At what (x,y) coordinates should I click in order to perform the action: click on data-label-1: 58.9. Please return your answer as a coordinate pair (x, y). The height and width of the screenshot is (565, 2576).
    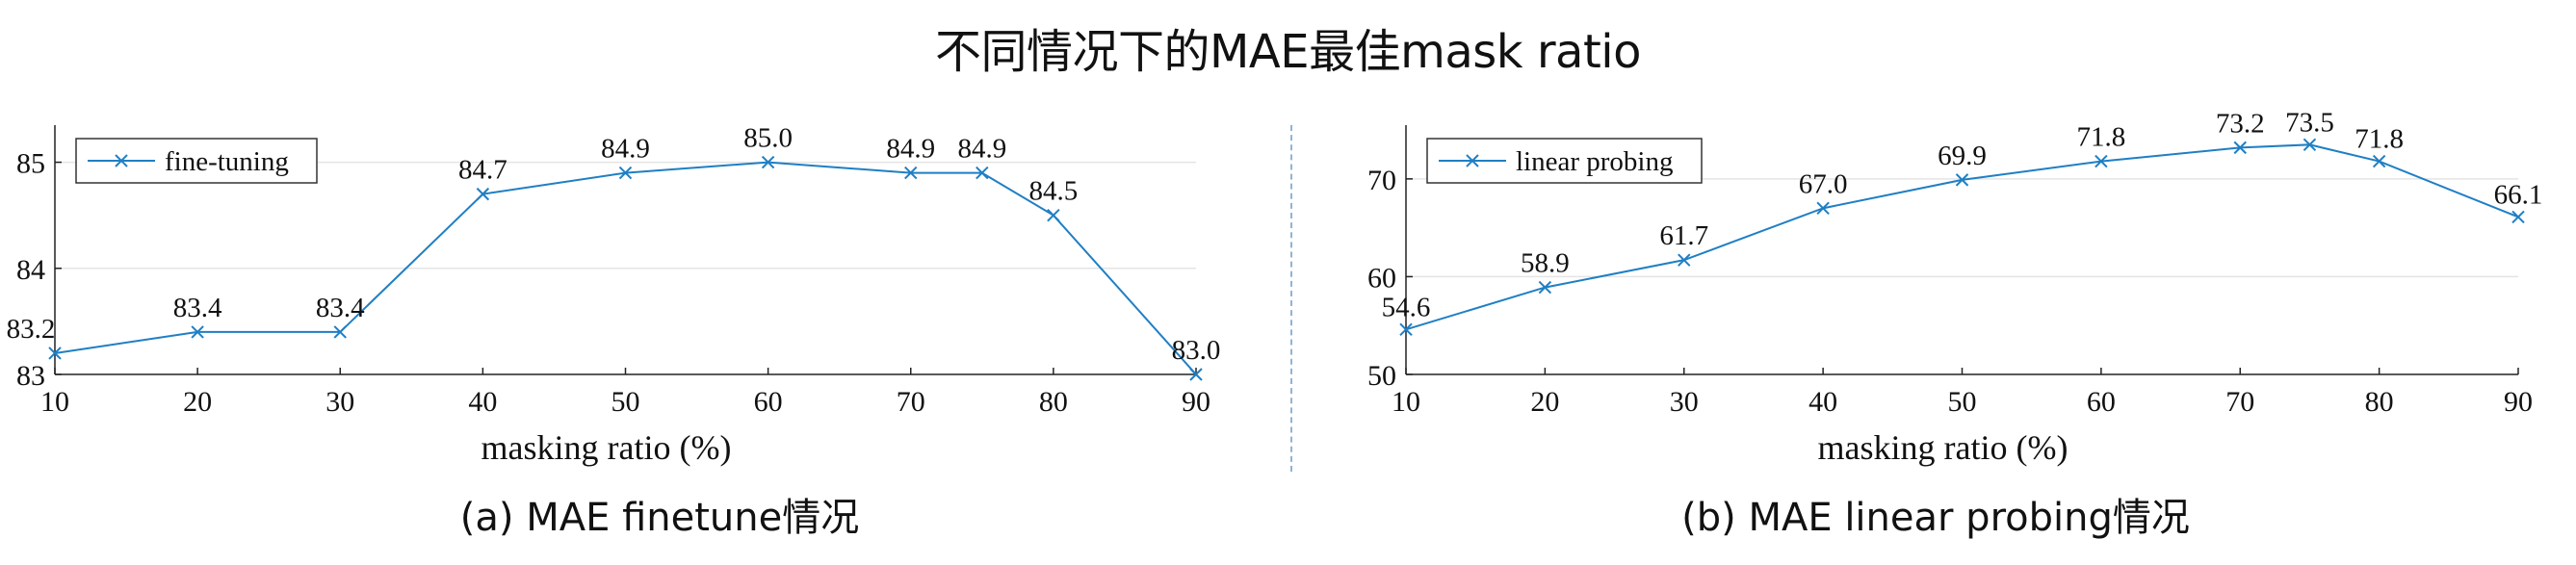
    Looking at the image, I should click on (1545, 263).